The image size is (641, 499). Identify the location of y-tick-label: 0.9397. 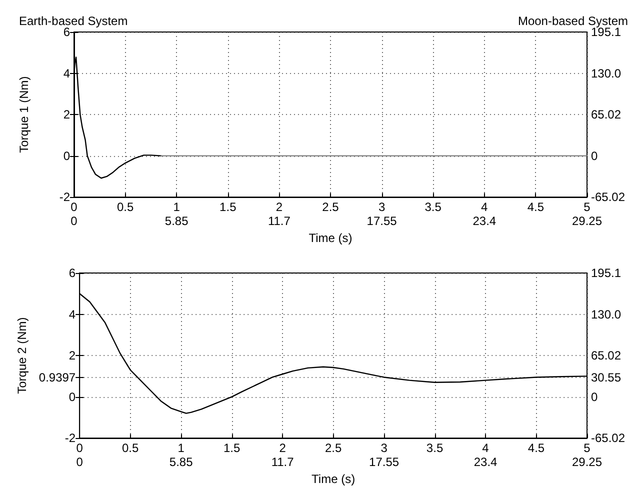
(57, 377).